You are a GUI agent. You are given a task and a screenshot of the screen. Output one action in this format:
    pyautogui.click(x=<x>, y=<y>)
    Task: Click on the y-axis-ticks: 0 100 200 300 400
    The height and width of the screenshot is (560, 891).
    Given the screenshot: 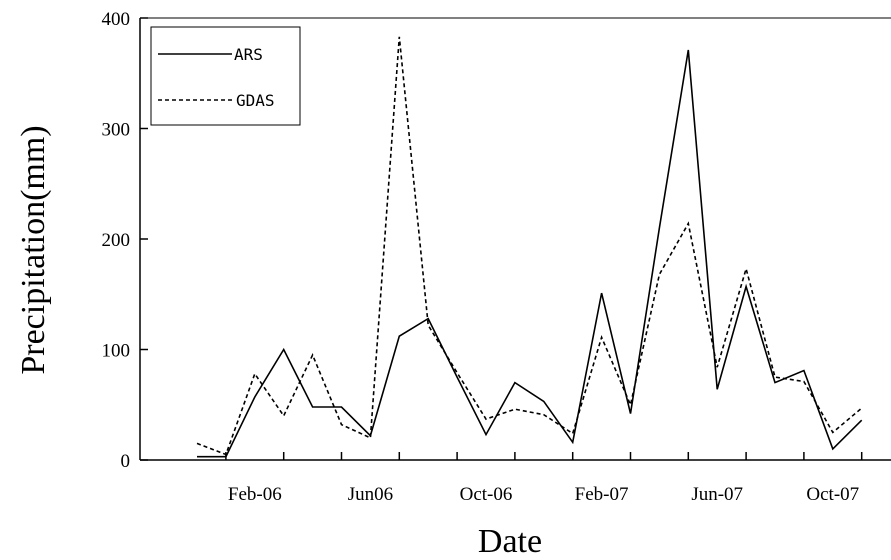 What is the action you would take?
    pyautogui.click(x=125, y=240)
    